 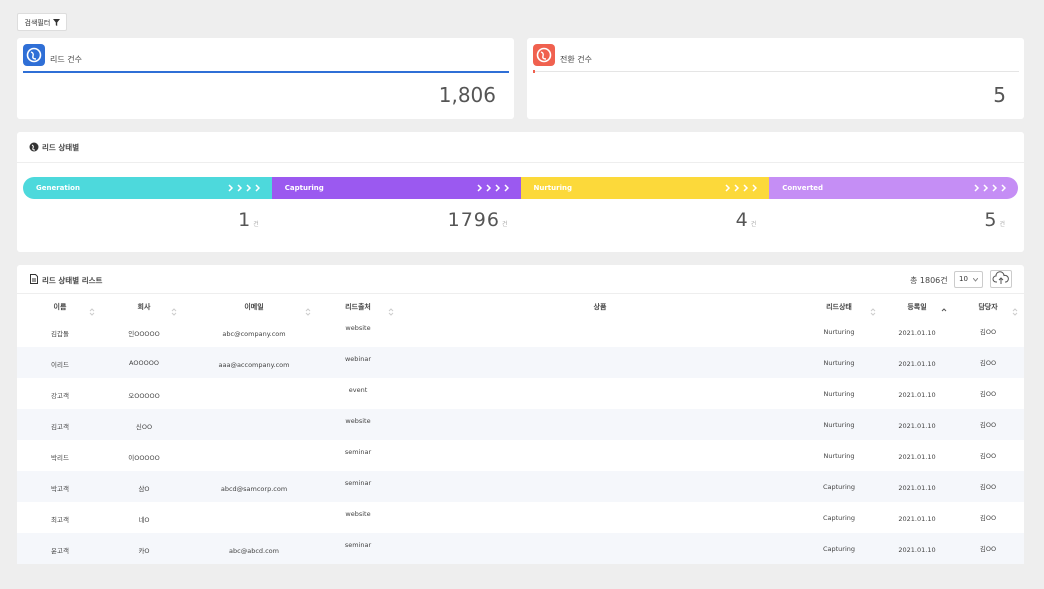 What do you see at coordinates (988, 307) in the screenshot?
I see `column-header: 담당자` at bounding box center [988, 307].